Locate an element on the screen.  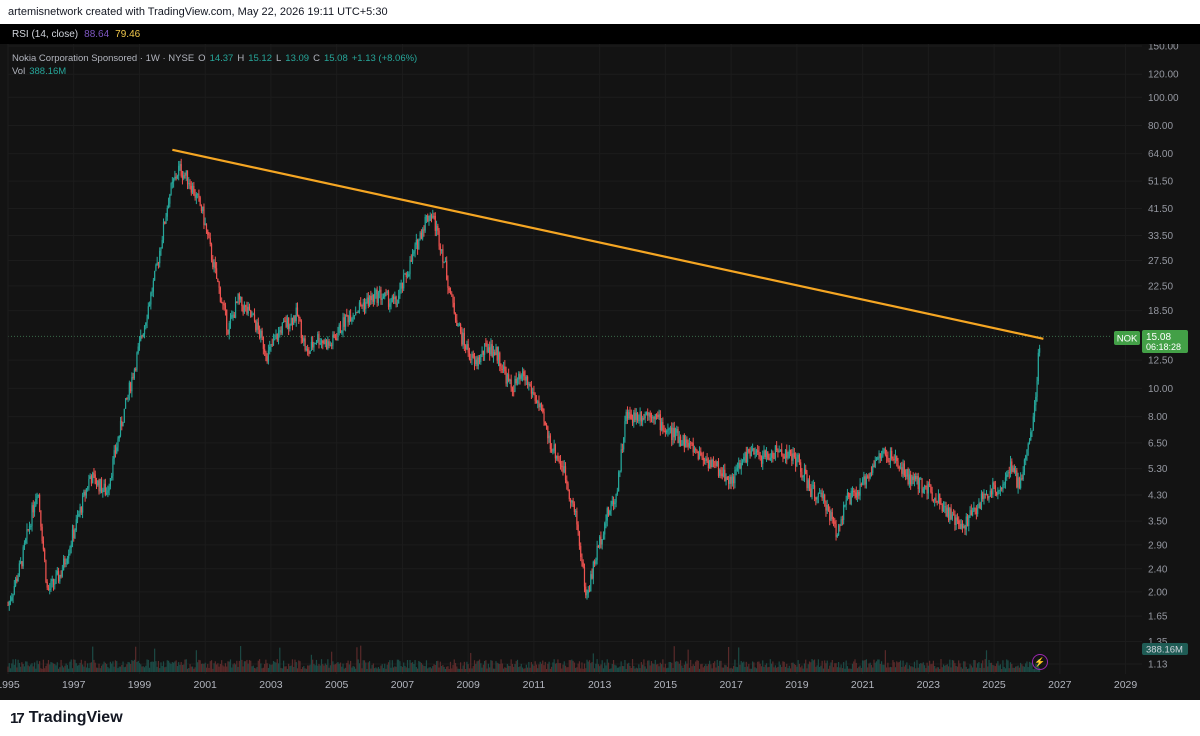
lightning-icon: ⚡ is located at coordinates (1040, 662).